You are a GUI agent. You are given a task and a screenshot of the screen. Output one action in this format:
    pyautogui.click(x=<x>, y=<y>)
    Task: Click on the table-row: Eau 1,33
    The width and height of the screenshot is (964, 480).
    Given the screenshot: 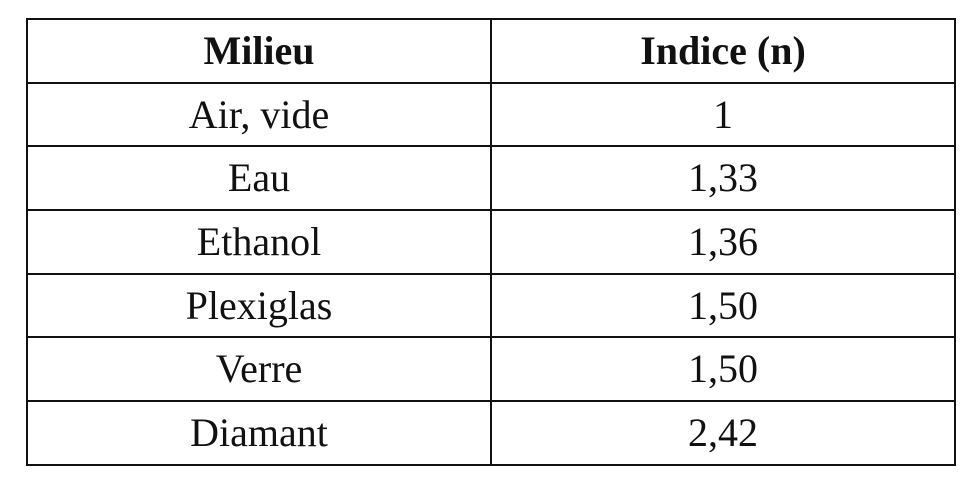 What is the action you would take?
    pyautogui.click(x=491, y=178)
    